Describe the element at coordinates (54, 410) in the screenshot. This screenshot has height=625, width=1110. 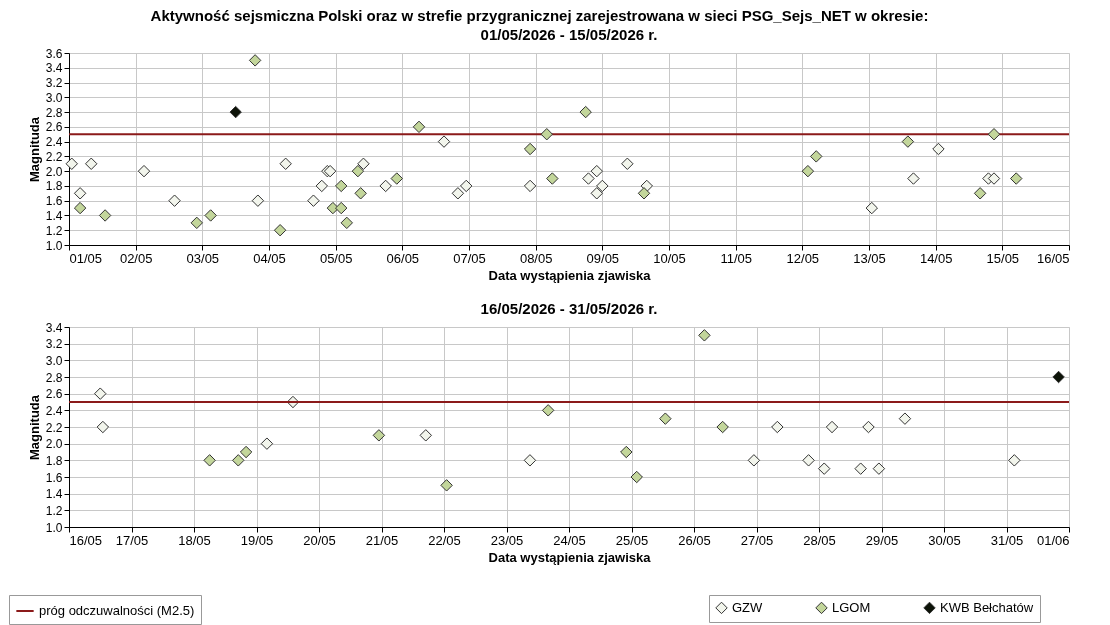
I see `y-tick-label: 2.4` at that location.